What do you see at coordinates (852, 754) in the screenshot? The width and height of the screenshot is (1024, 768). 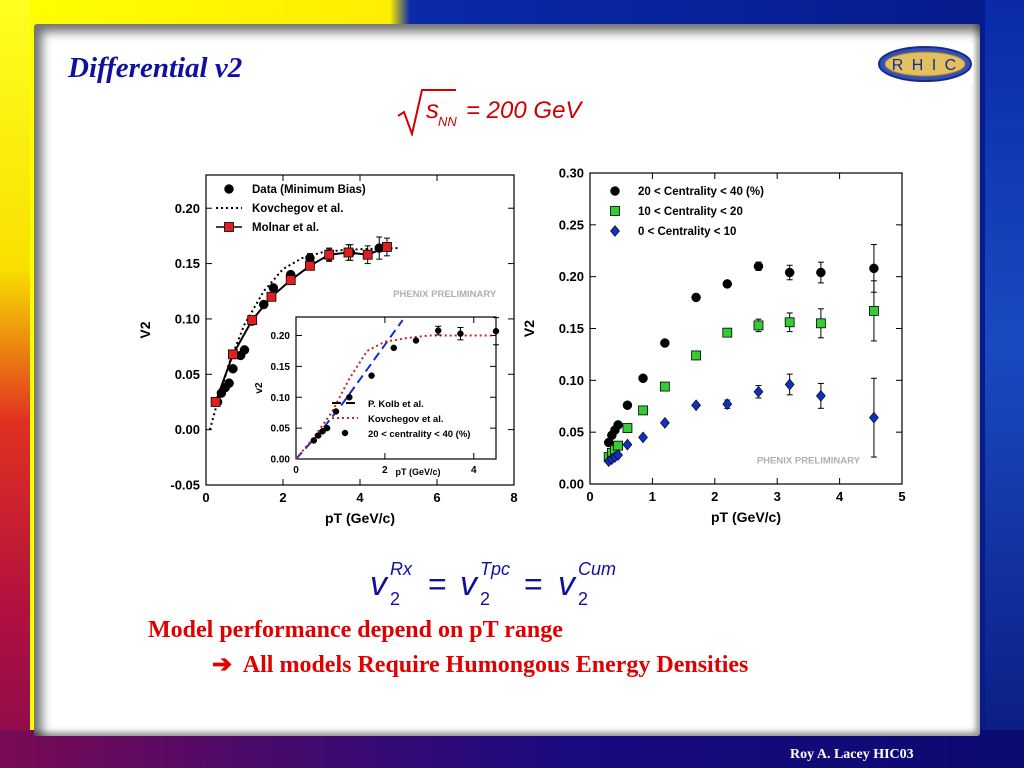 I see `footer-credit: Roy A. Lacey HIC03` at bounding box center [852, 754].